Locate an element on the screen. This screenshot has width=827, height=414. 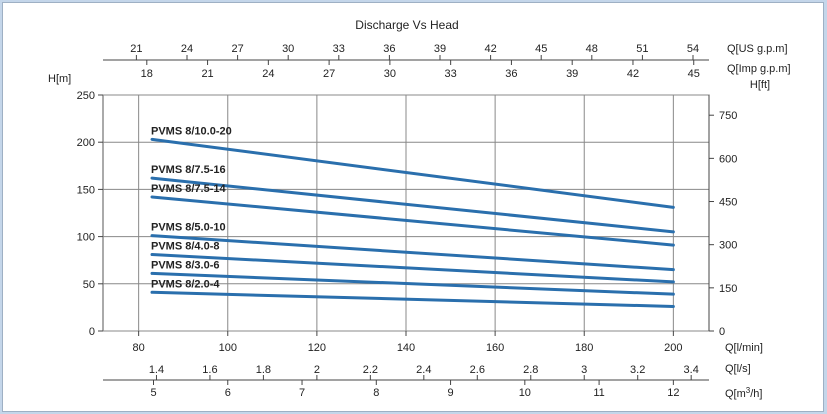
x-tick-label: 100 is located at coordinates (228, 348).